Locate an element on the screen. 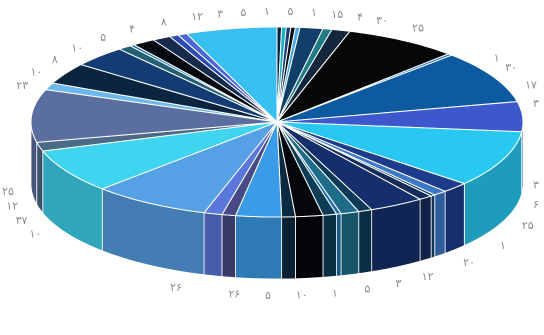  pie-label-4: ۵ is located at coordinates (291, 11).